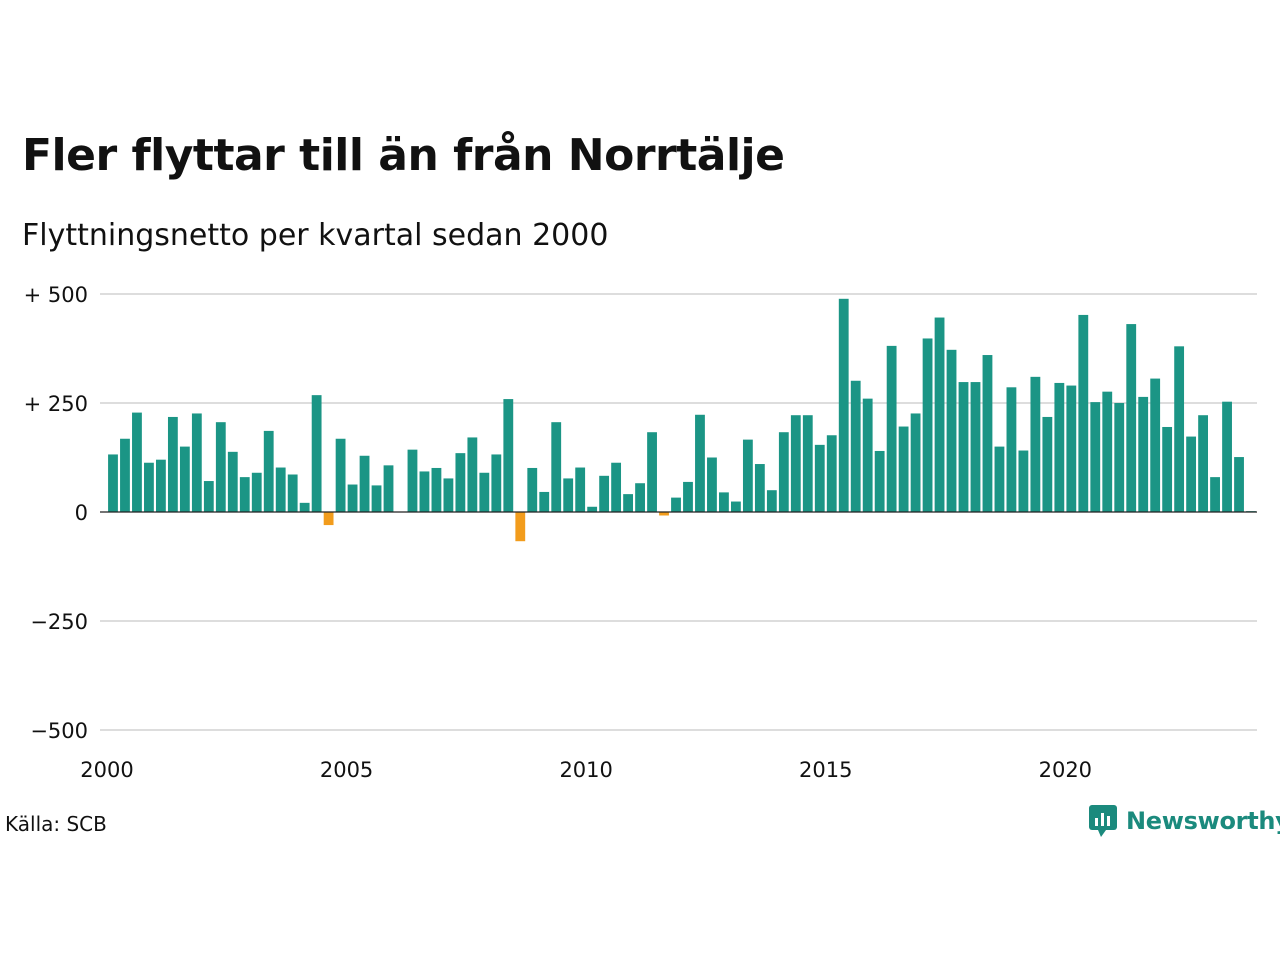  I want to click on chart-title: Fler flyttar till än från Norrtälje, so click(403, 155).